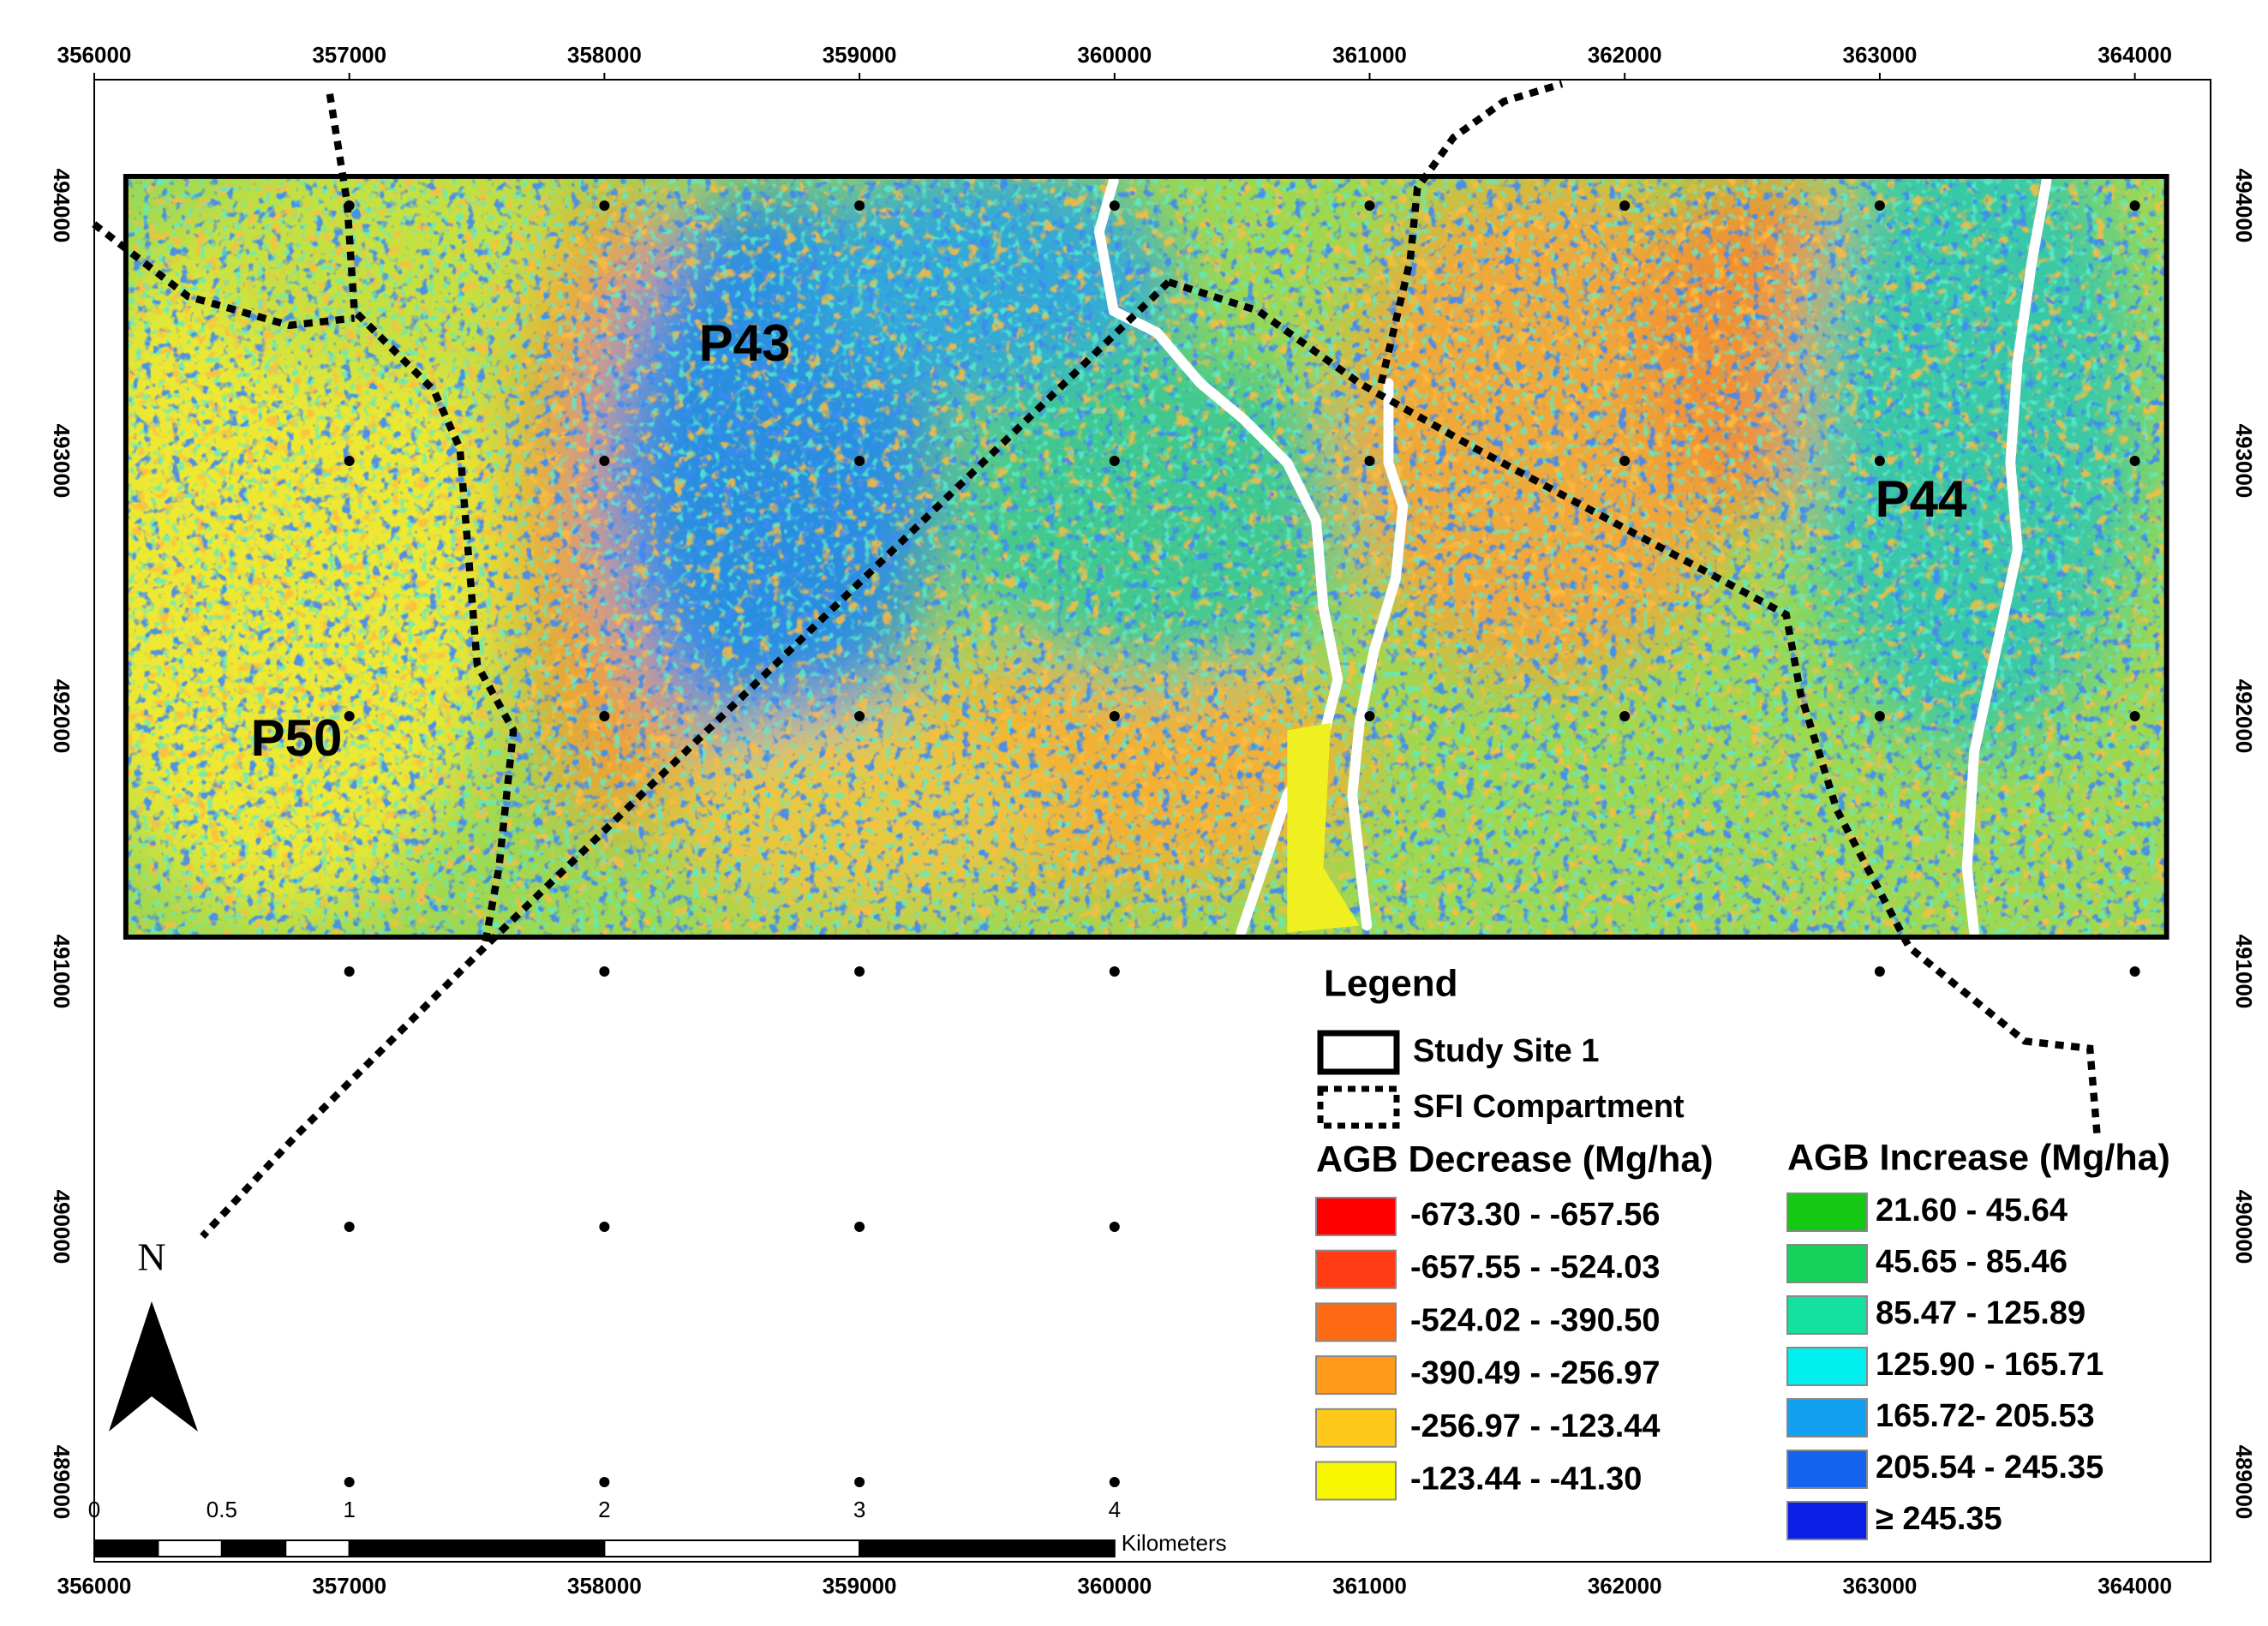  What do you see at coordinates (1972, 1210) in the screenshot?
I see `legend-class-label: 21.60 - 45.64` at bounding box center [1972, 1210].